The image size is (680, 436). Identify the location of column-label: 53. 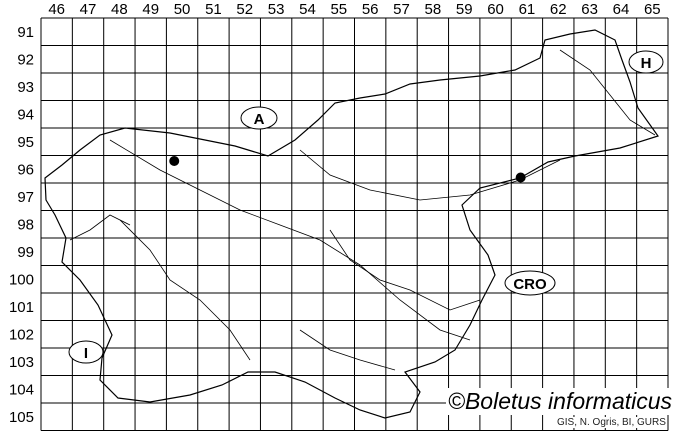
(276, 9).